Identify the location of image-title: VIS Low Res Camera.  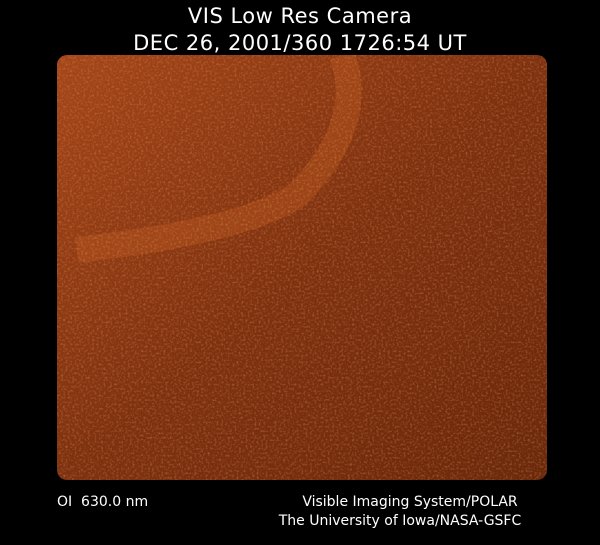
(300, 16).